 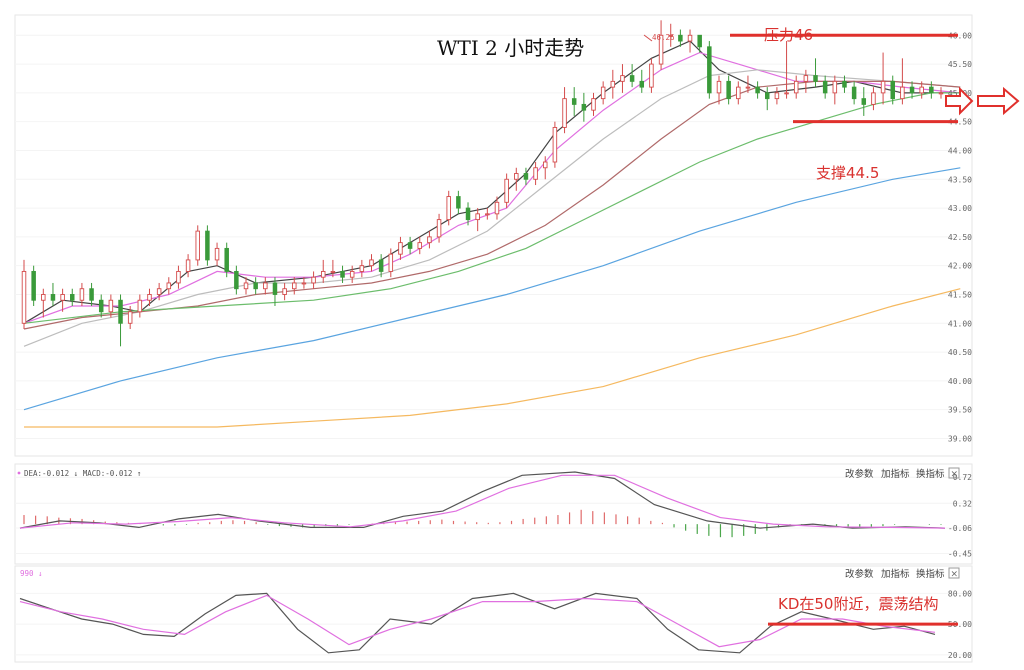 I want to click on kd-d-line, so click(x=477, y=621).